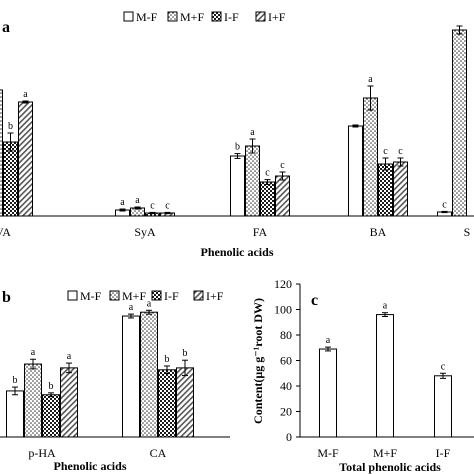  What do you see at coordinates (231, 17) in the screenshot?
I see `panel-a-legend-label-i-f: I-F` at bounding box center [231, 17].